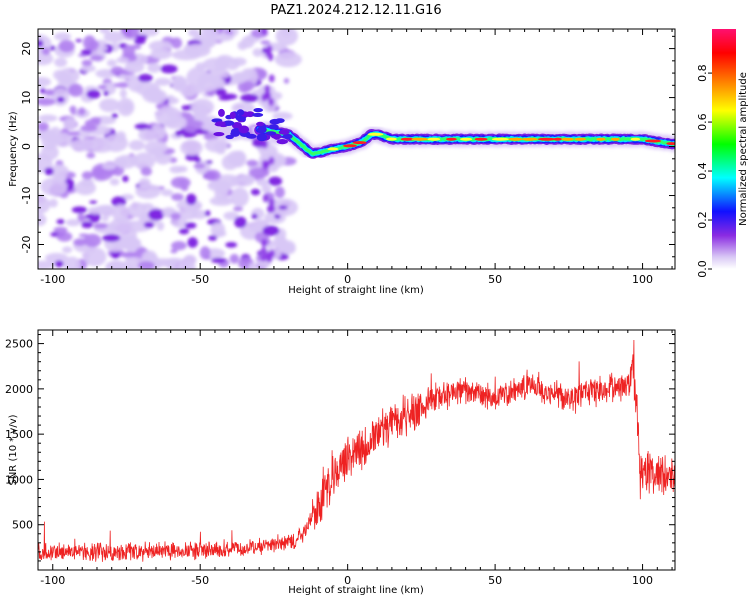  Describe the element at coordinates (642, 580) in the screenshot. I see `snr-x-tick-label: 100` at that location.